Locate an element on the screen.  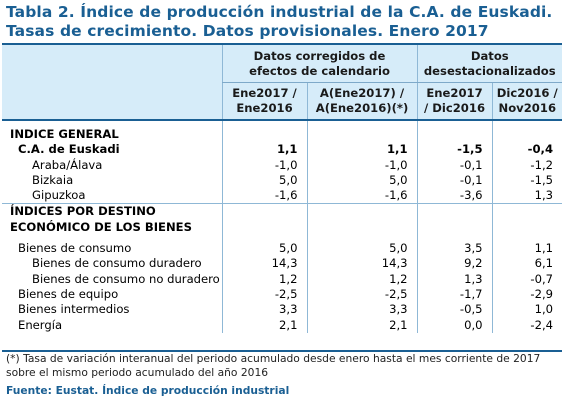
row-label: Bizkaia is located at coordinates (53, 179).